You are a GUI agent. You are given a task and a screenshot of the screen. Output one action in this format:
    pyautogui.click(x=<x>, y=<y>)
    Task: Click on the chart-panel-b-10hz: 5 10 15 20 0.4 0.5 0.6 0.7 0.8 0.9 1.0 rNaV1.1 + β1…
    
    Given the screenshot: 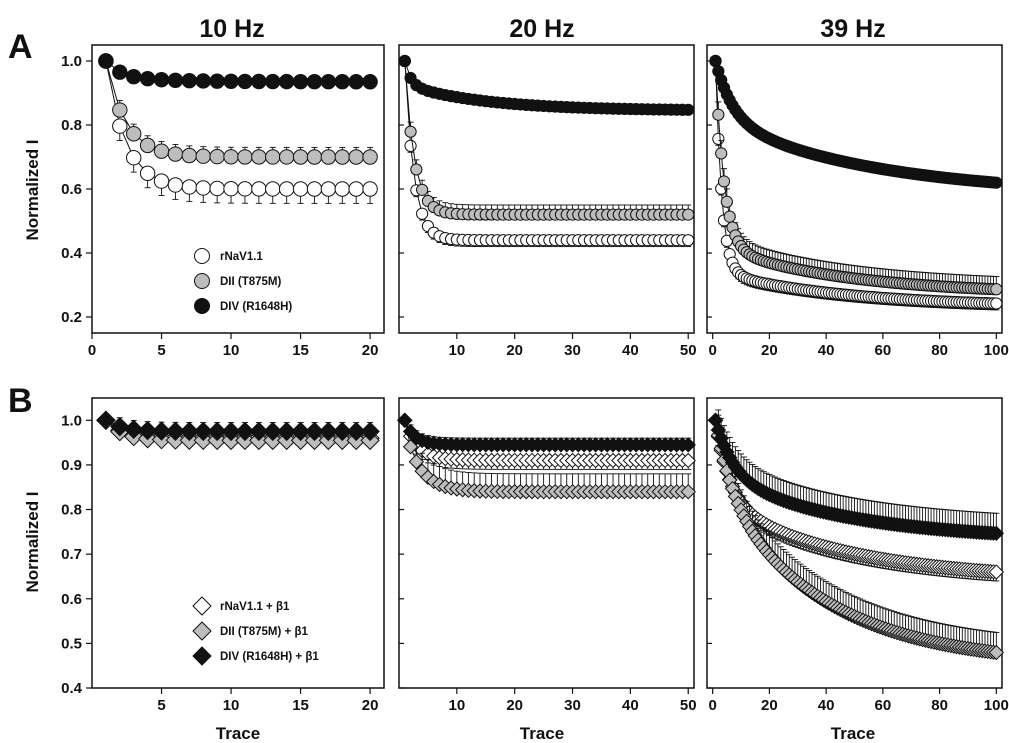 What is the action you would take?
    pyautogui.click(x=223, y=555)
    